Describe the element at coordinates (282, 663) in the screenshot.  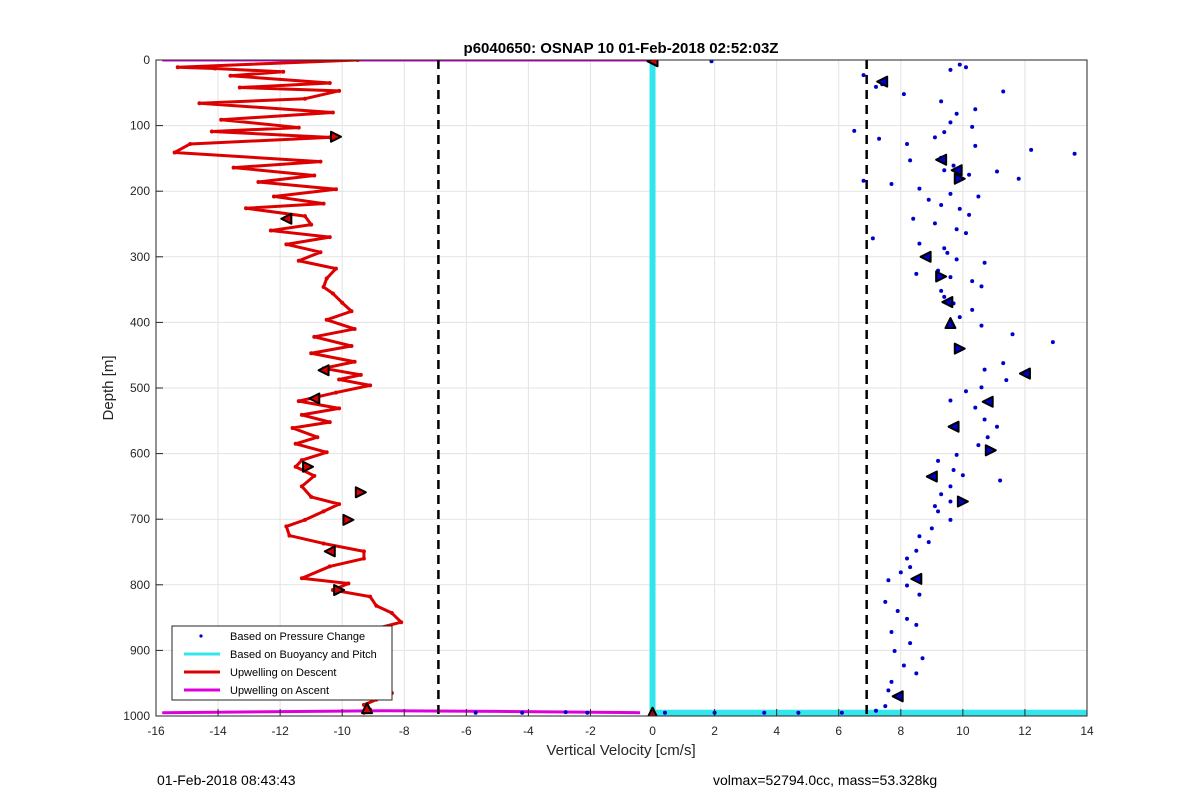
I see `legend-box` at that location.